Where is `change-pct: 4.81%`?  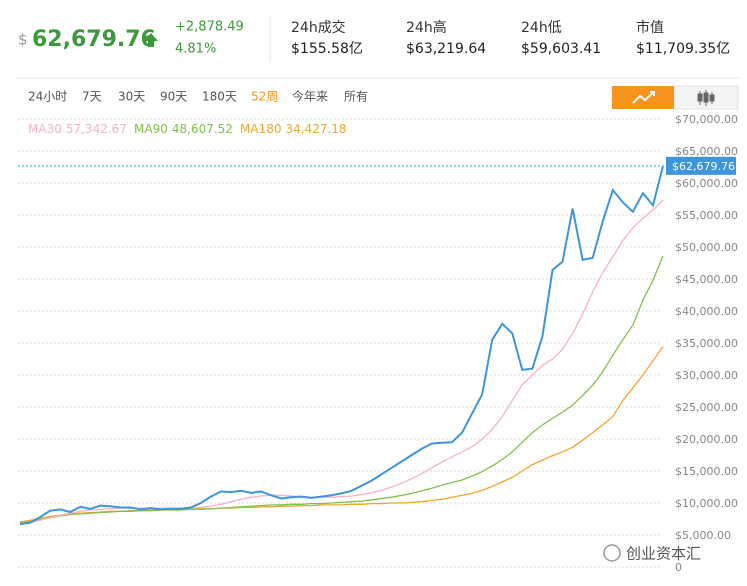 change-pct: 4.81% is located at coordinates (195, 49).